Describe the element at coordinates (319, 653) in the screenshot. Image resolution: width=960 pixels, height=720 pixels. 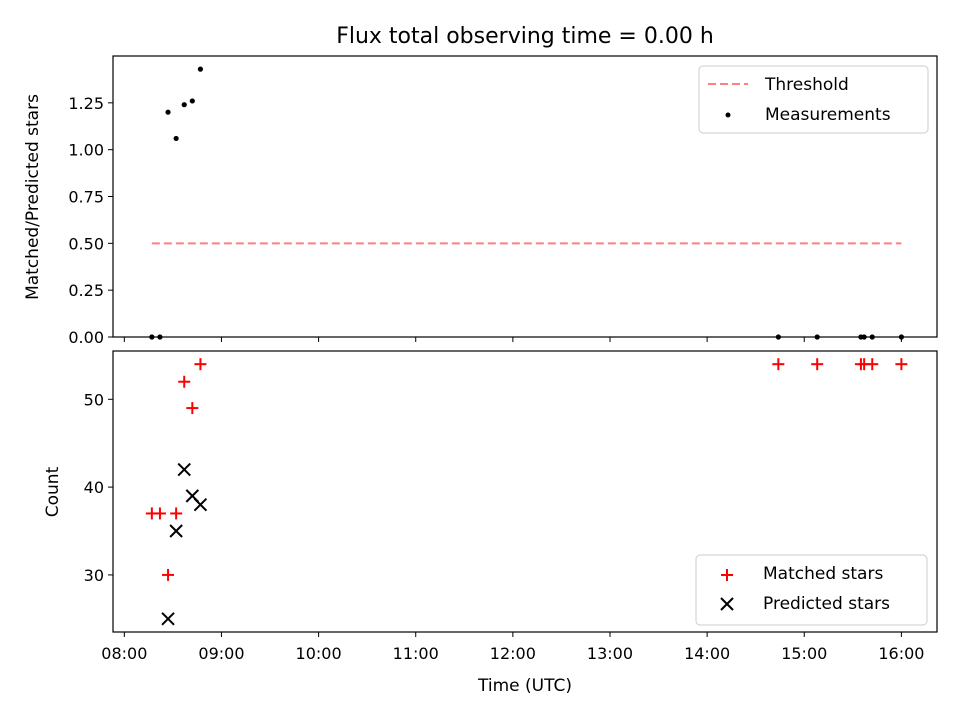
I see `bottom-x-tick-label: 10:00` at that location.